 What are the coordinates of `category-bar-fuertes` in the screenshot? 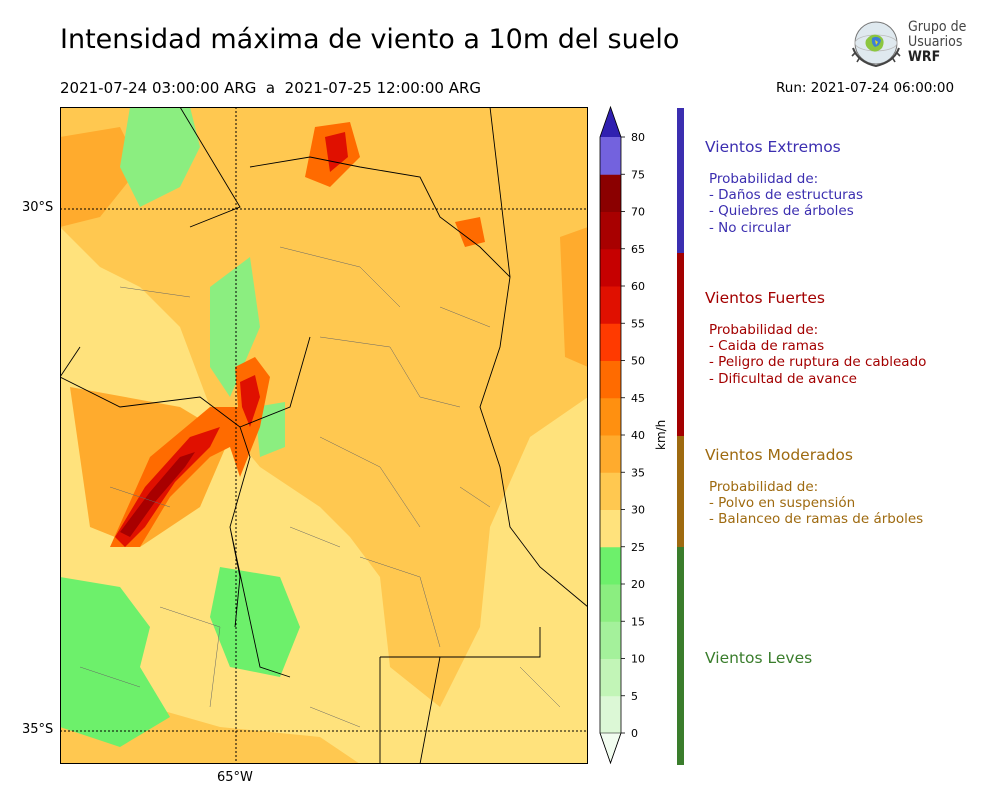 It's located at (680, 344).